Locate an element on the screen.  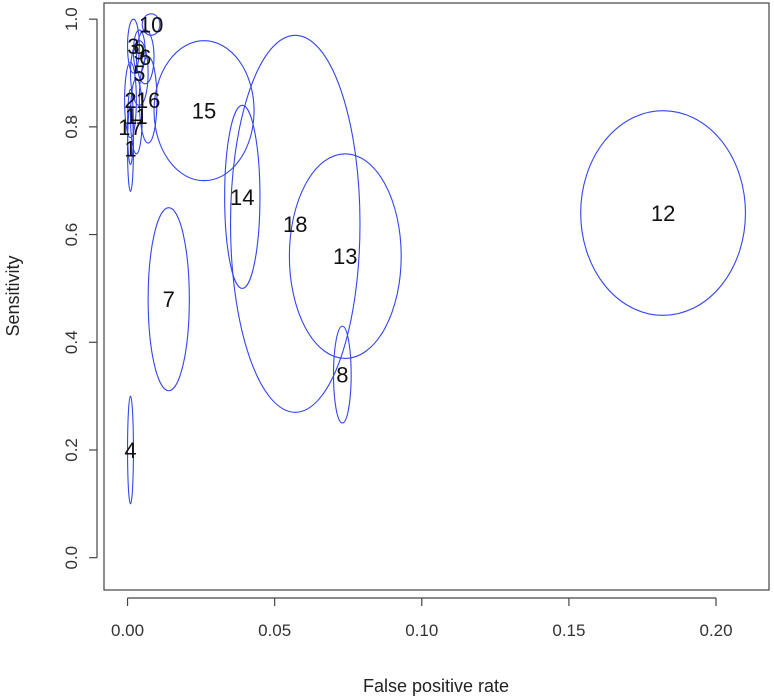
study-label-9: 9 is located at coordinates (139, 51).